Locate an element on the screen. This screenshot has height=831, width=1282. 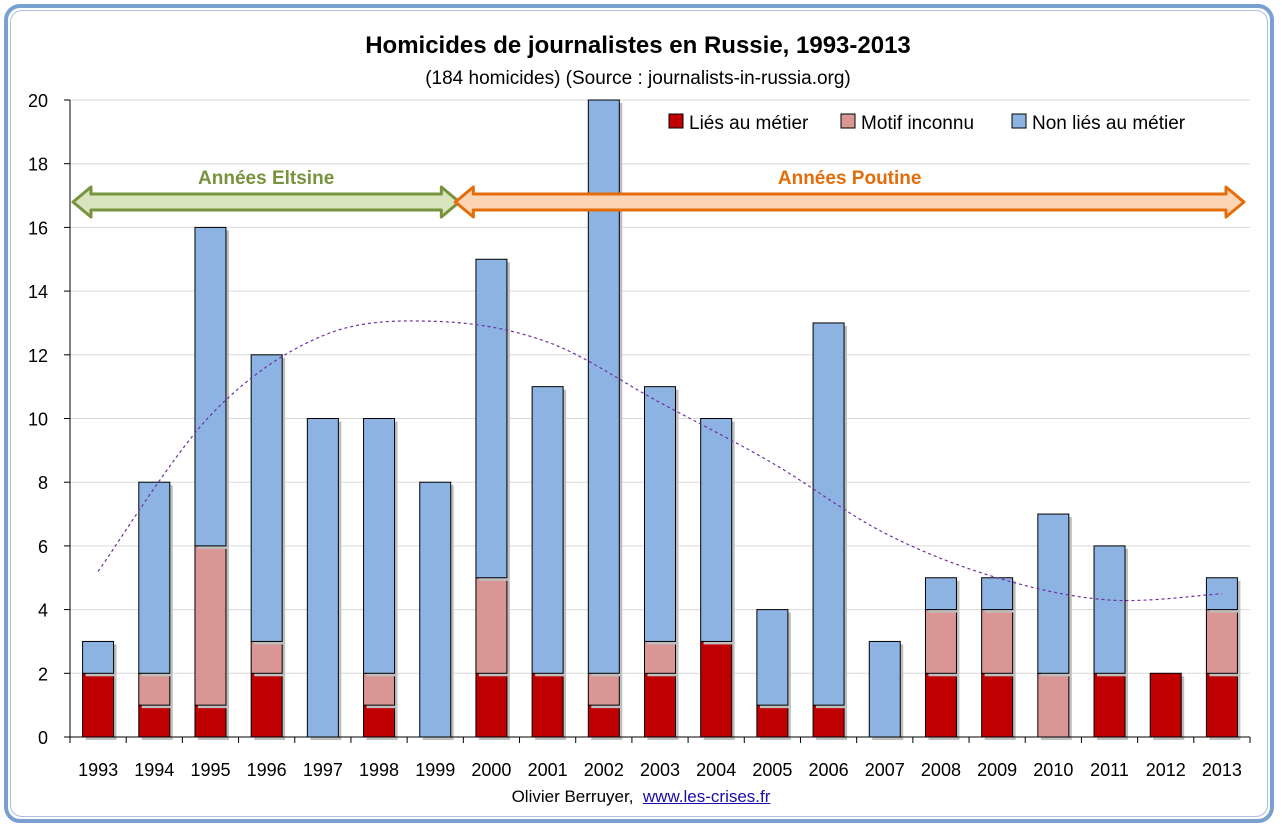
y-tick-label: 20 is located at coordinates (38, 101).